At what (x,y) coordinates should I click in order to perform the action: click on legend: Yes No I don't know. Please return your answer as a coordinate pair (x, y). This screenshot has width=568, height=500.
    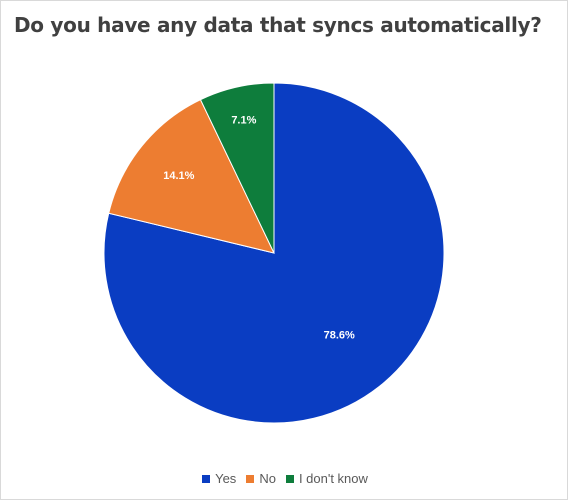
    Looking at the image, I should click on (284, 478).